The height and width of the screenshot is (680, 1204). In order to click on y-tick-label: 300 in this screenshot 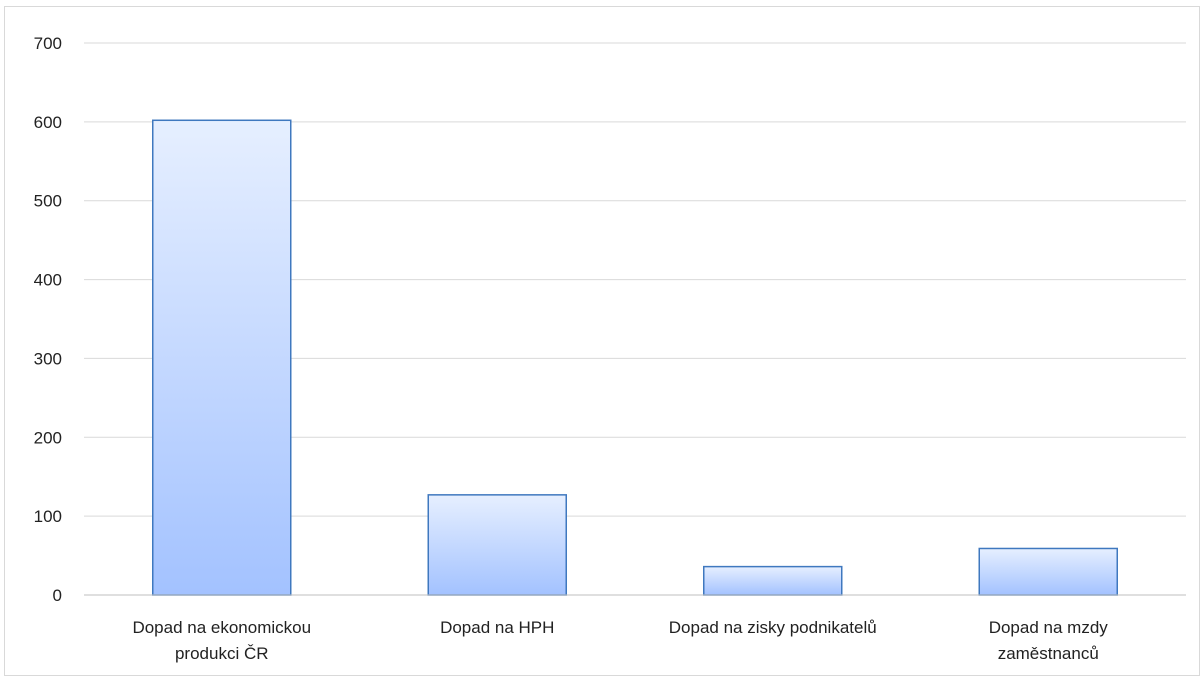, I will do `click(48, 358)`.